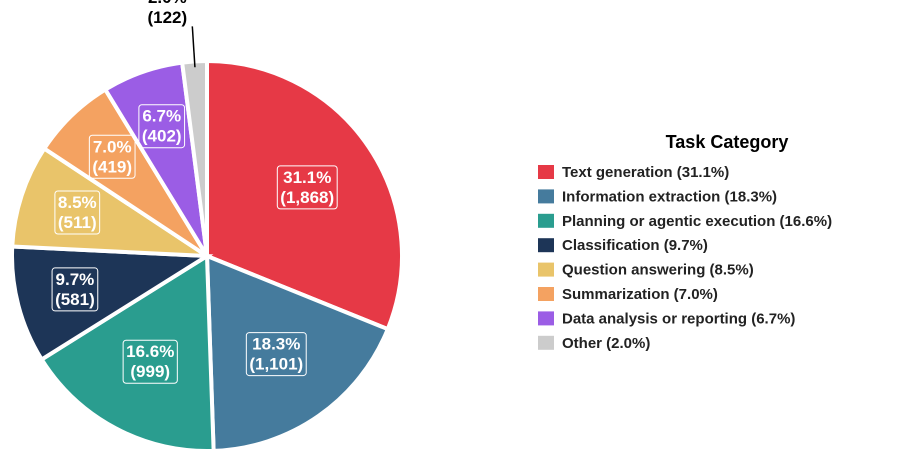  Describe the element at coordinates (606, 343) in the screenshot. I see `legend-label: Other (2.0%)` at that location.